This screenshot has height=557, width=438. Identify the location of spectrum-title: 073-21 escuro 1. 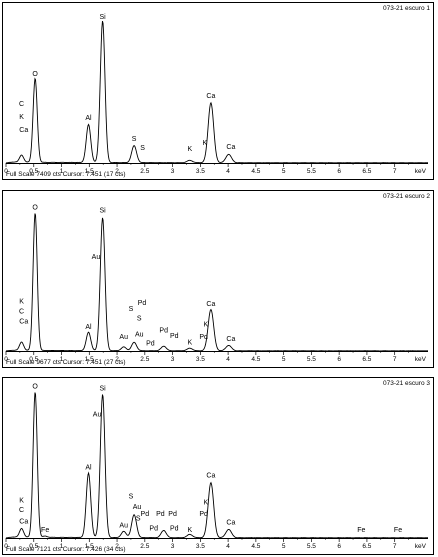
(406, 8).